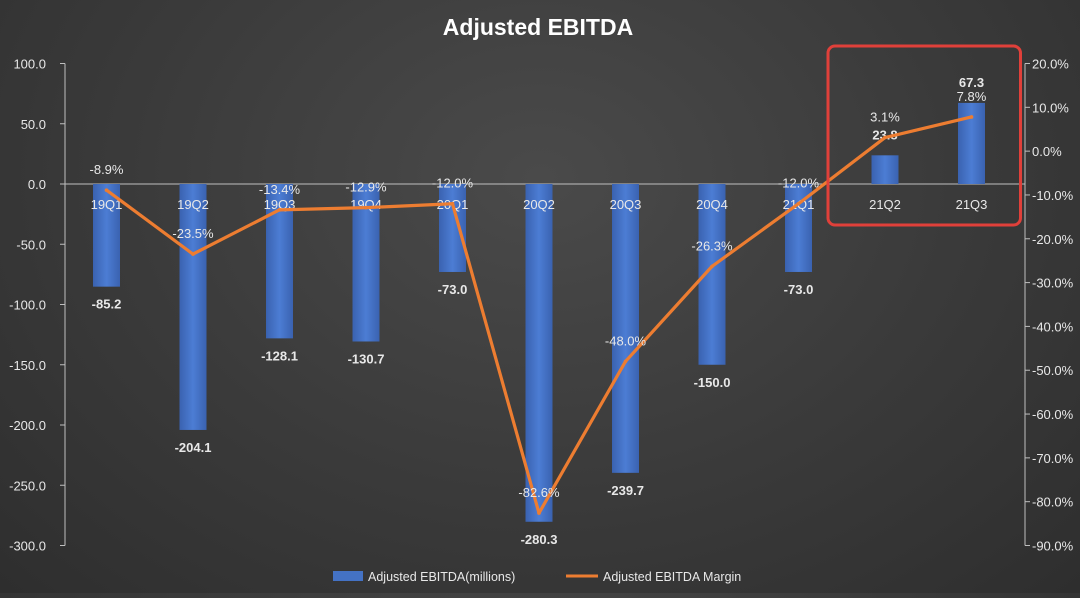 This screenshot has height=598, width=1080. I want to click on legend-label-line: Adjusted EBITDA Margin, so click(672, 577).